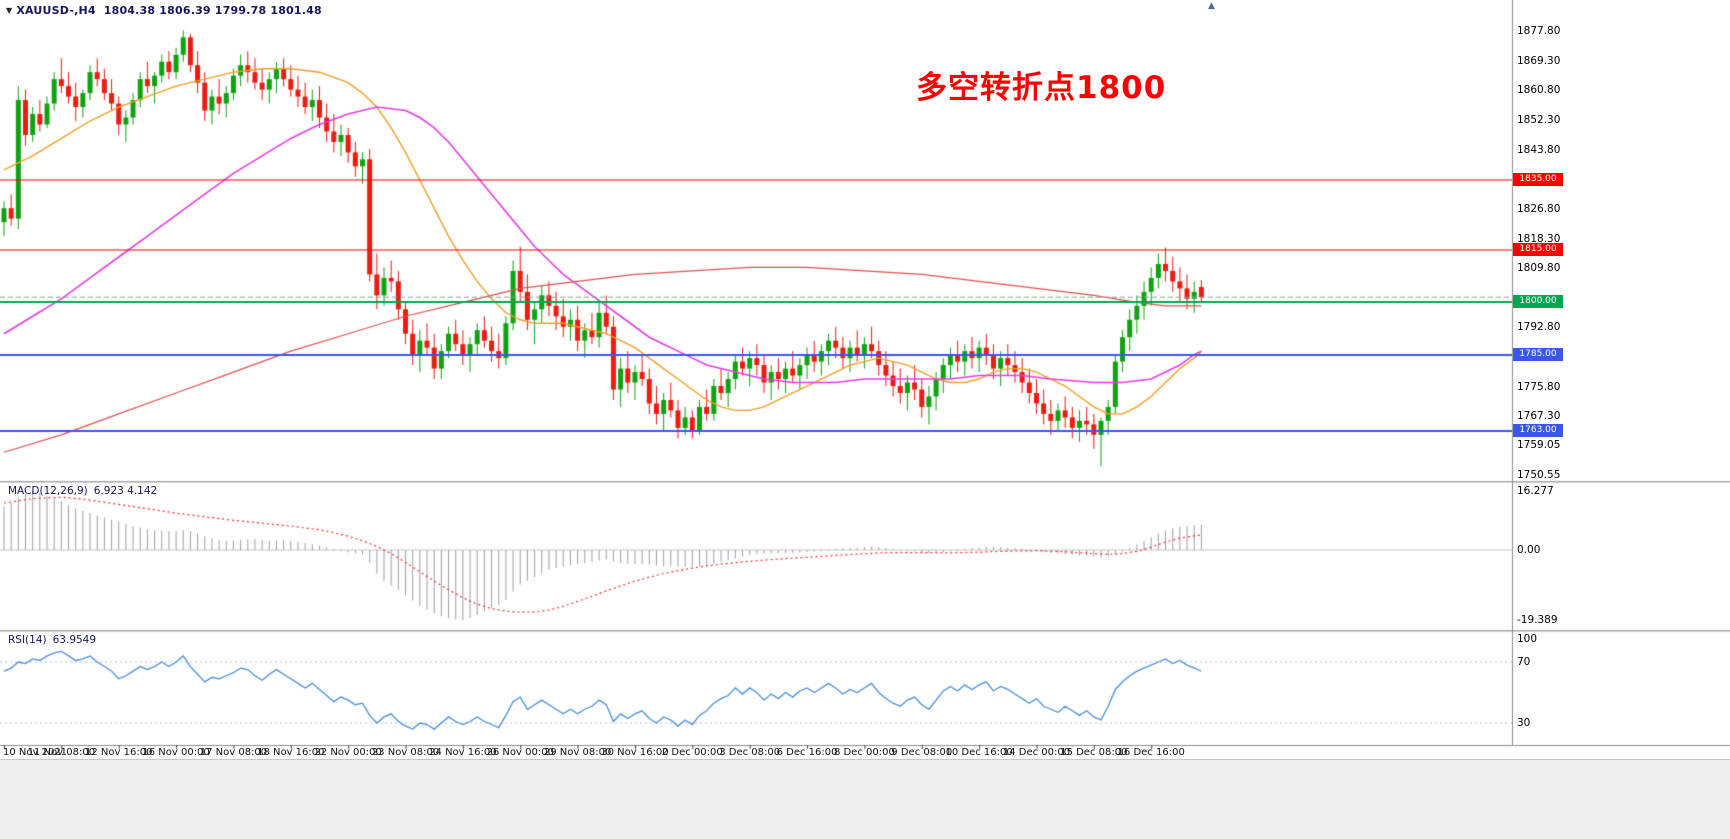 This screenshot has width=1730, height=839. Describe the element at coordinates (1537, 620) in the screenshot. I see `macd-axis-label: -19.389` at that location.